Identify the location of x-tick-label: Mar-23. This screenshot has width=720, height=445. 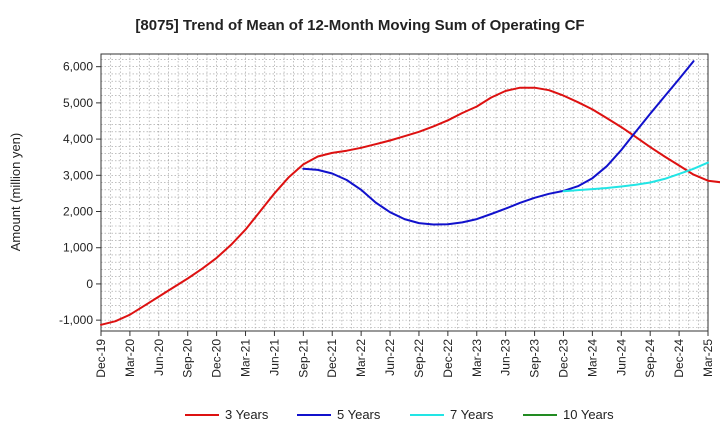
(477, 358).